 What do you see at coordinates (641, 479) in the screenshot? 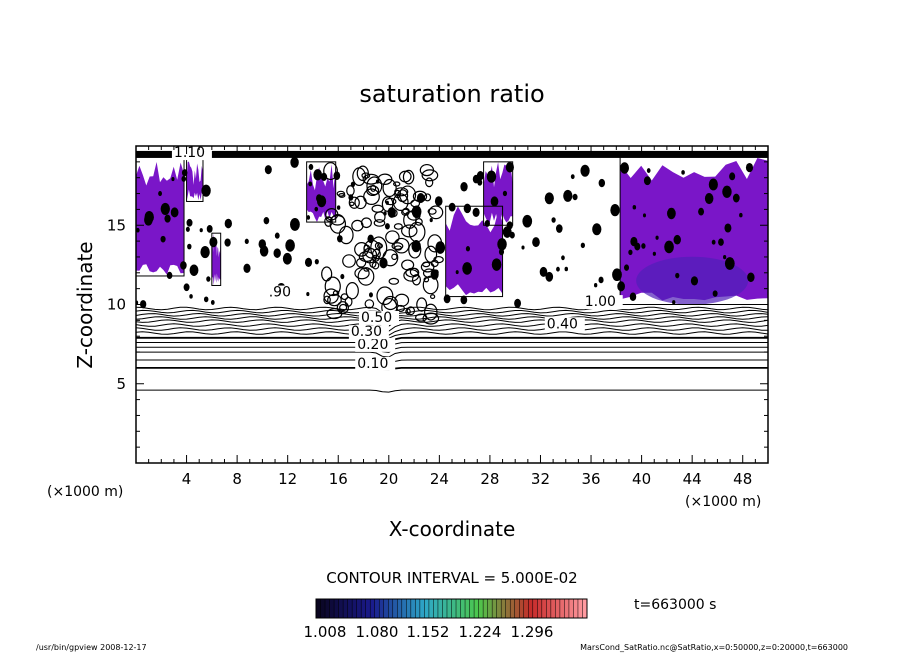
I see `x-tick-label: 40` at bounding box center [641, 479].